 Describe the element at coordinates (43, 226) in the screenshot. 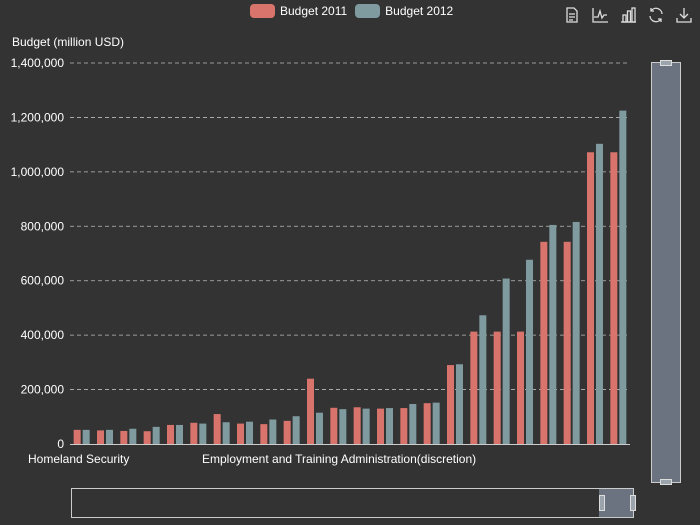

I see `y-tick-label: 800,000` at that location.